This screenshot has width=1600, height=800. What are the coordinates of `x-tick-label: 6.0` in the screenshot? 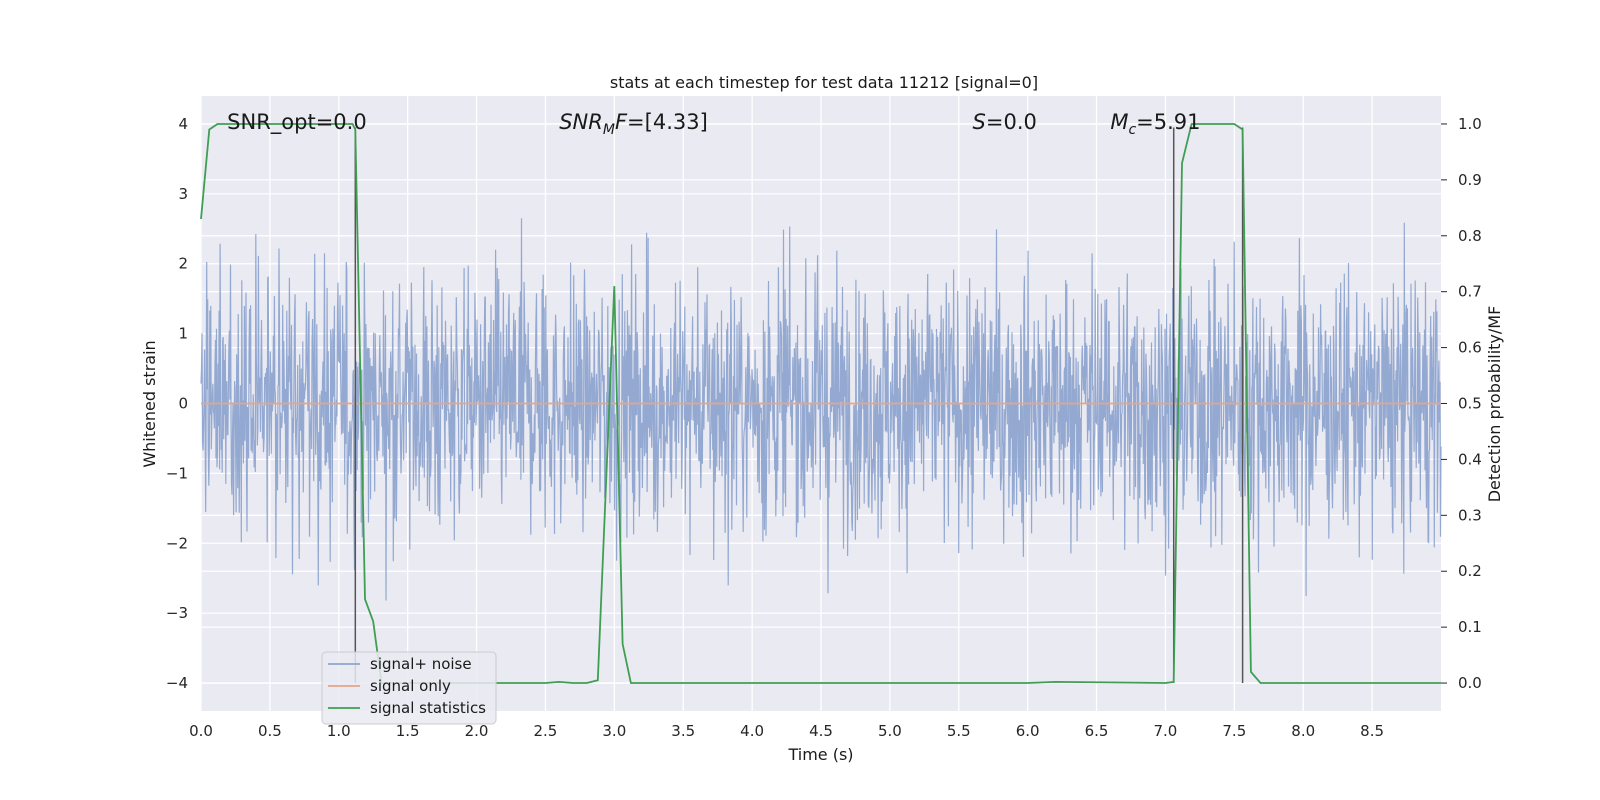 It's located at (1028, 731).